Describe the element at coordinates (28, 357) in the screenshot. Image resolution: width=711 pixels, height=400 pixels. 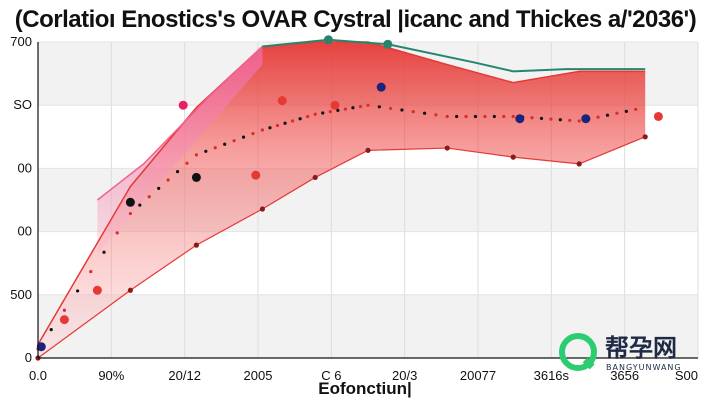
I see `y-tick-label: 0` at that location.